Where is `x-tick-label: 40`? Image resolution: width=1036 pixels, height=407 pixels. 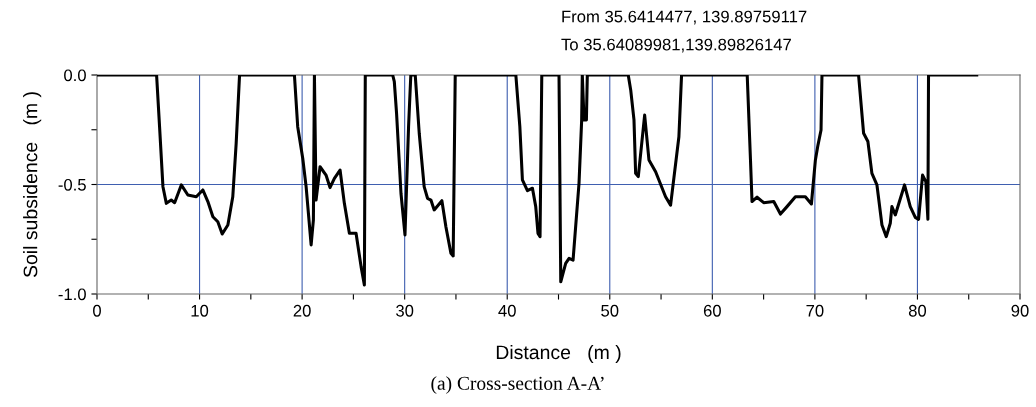 x-tick-label: 40 is located at coordinates (507, 310).